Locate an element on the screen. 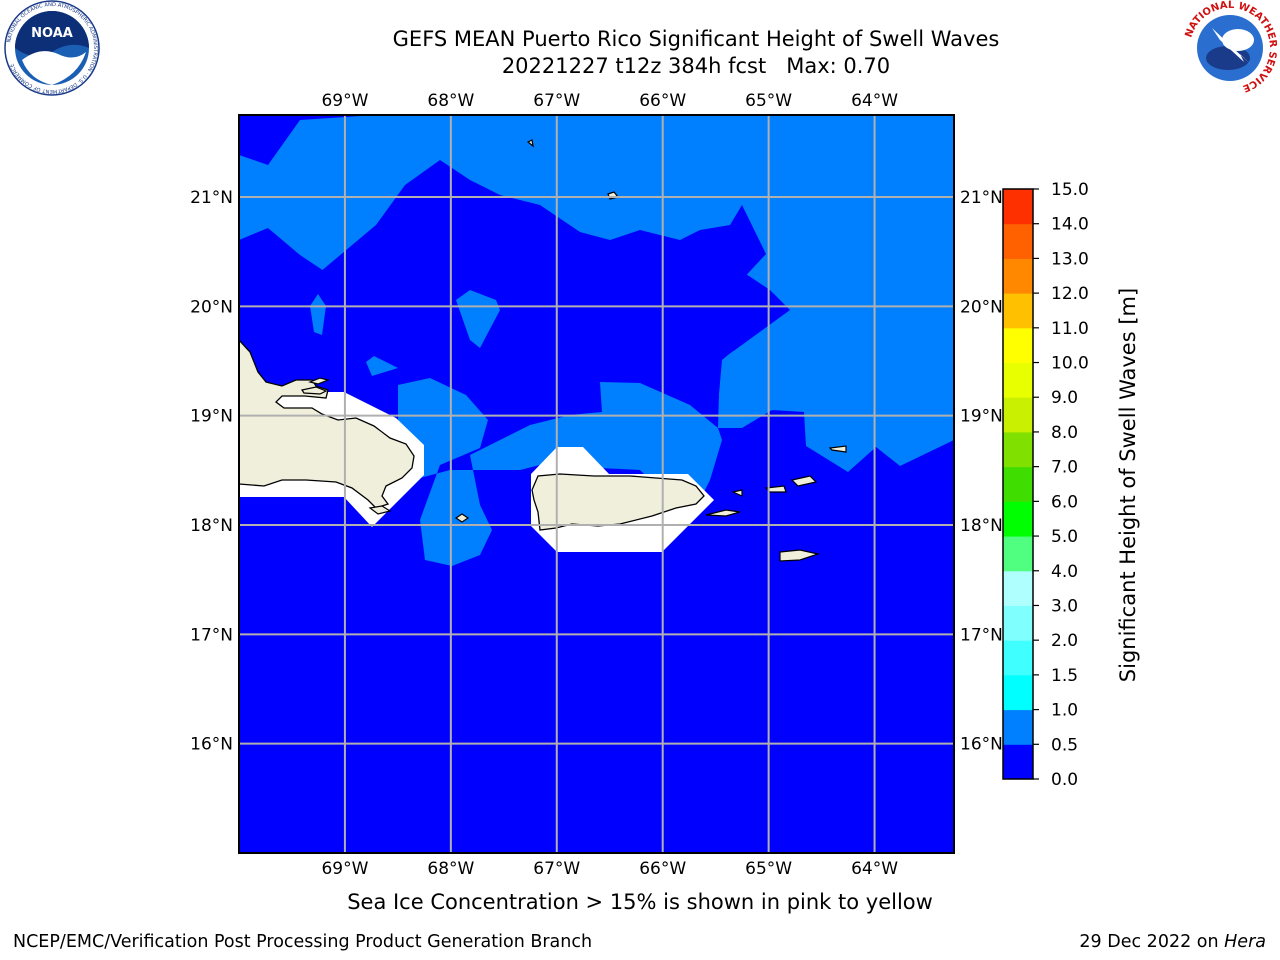 Image resolution: width=1280 pixels, height=960 pixels. lon-tick-label-top: 65°W is located at coordinates (768, 101).